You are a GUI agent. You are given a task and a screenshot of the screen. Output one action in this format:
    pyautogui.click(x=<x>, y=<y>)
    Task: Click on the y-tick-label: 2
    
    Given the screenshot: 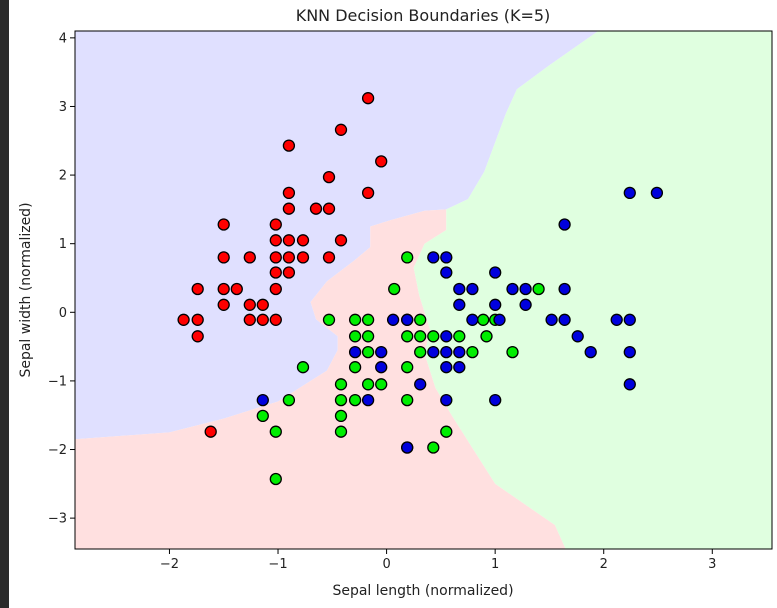 What is the action you would take?
    pyautogui.click(x=63, y=176)
    